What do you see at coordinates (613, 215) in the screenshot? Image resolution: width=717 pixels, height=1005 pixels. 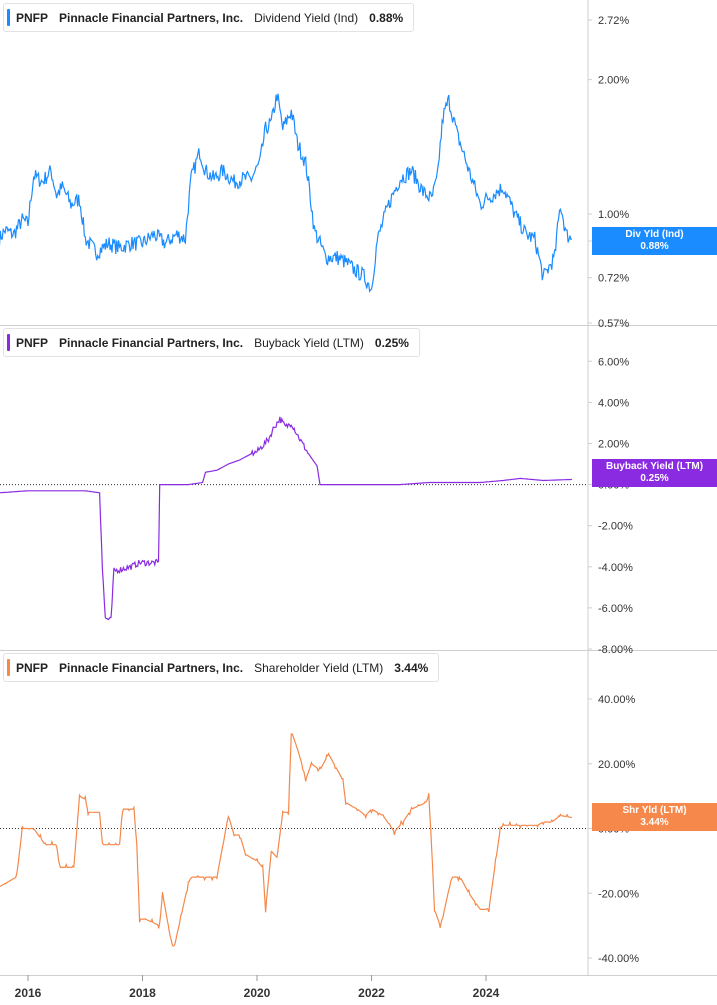 I see `y-tick-label: 1.00%` at bounding box center [613, 215].